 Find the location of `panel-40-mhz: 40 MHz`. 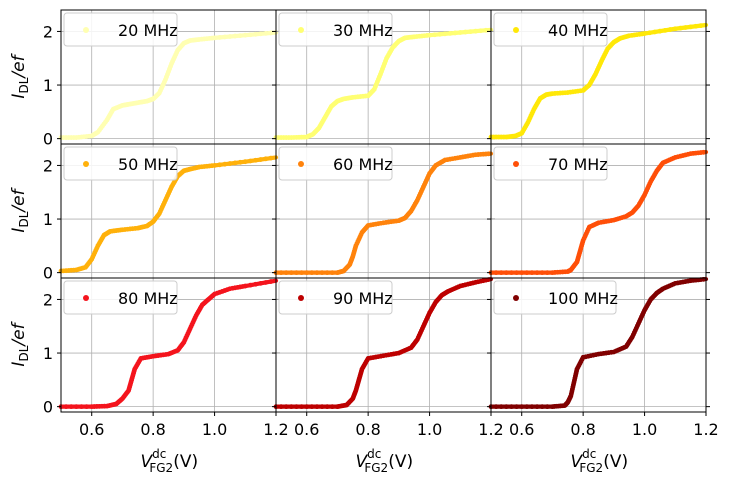

panel-40-mhz: 40 MHz is located at coordinates (598, 77).